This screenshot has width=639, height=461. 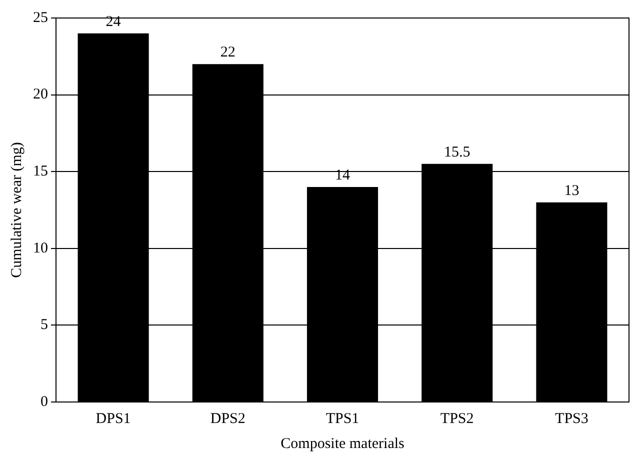 I want to click on data-label: 22, so click(x=228, y=52).